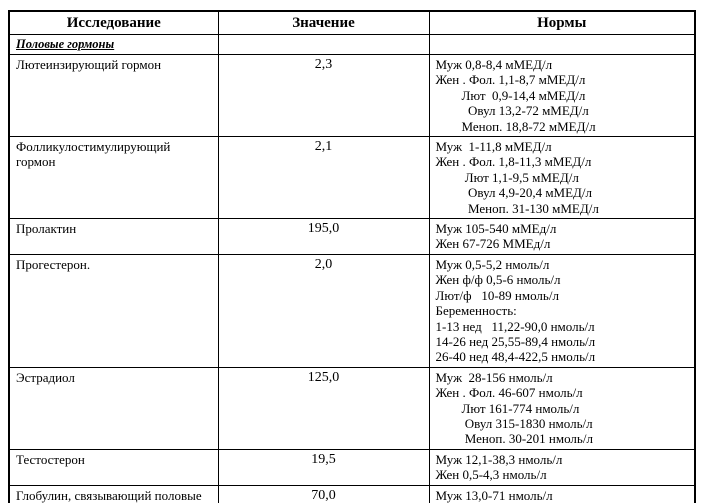 The image size is (705, 503). I want to click on test-value: 2,0, so click(323, 310).